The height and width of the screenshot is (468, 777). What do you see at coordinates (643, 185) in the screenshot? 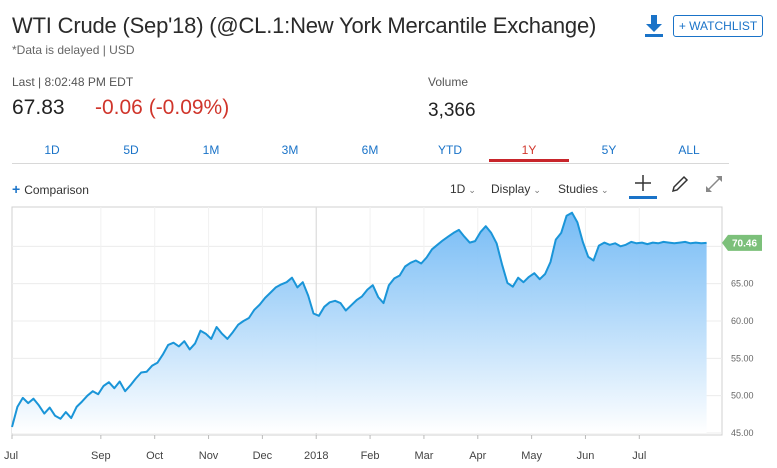
I see `crosshair-icon` at bounding box center [643, 185].